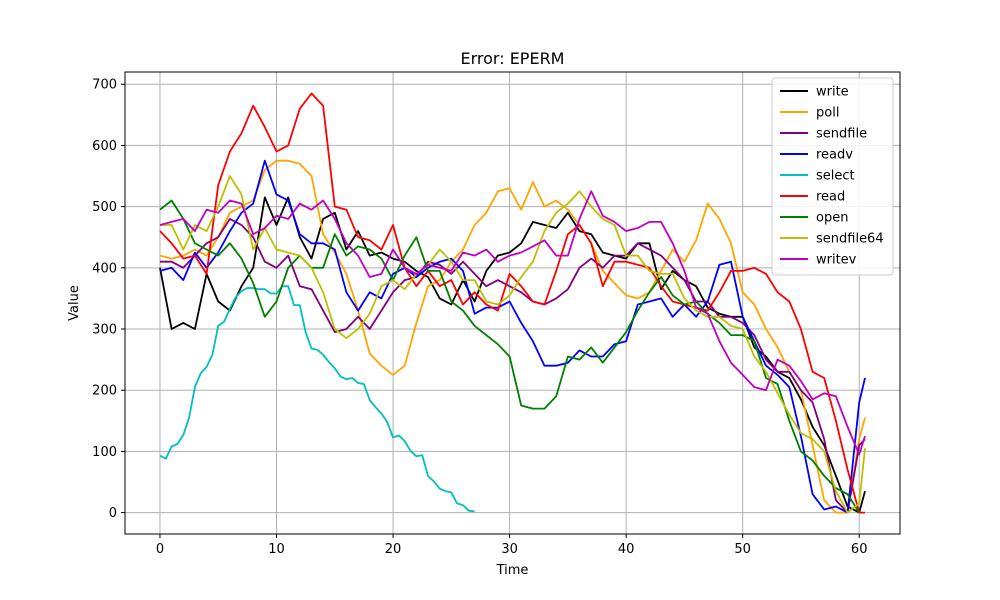 The image size is (1000, 600). What do you see at coordinates (513, 58) in the screenshot?
I see `chart-title: Error: EPERM` at bounding box center [513, 58].